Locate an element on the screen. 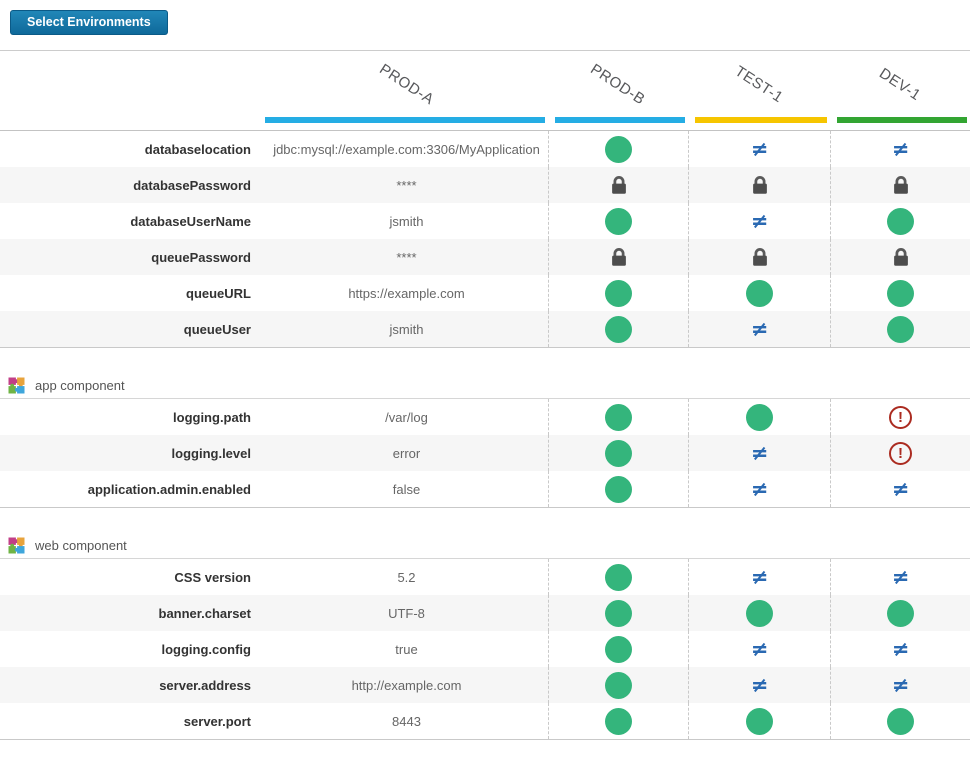 Image resolution: width=970 pixels, height=759 pixels. table-row: logging.level error ≠ ! is located at coordinates (485, 453).